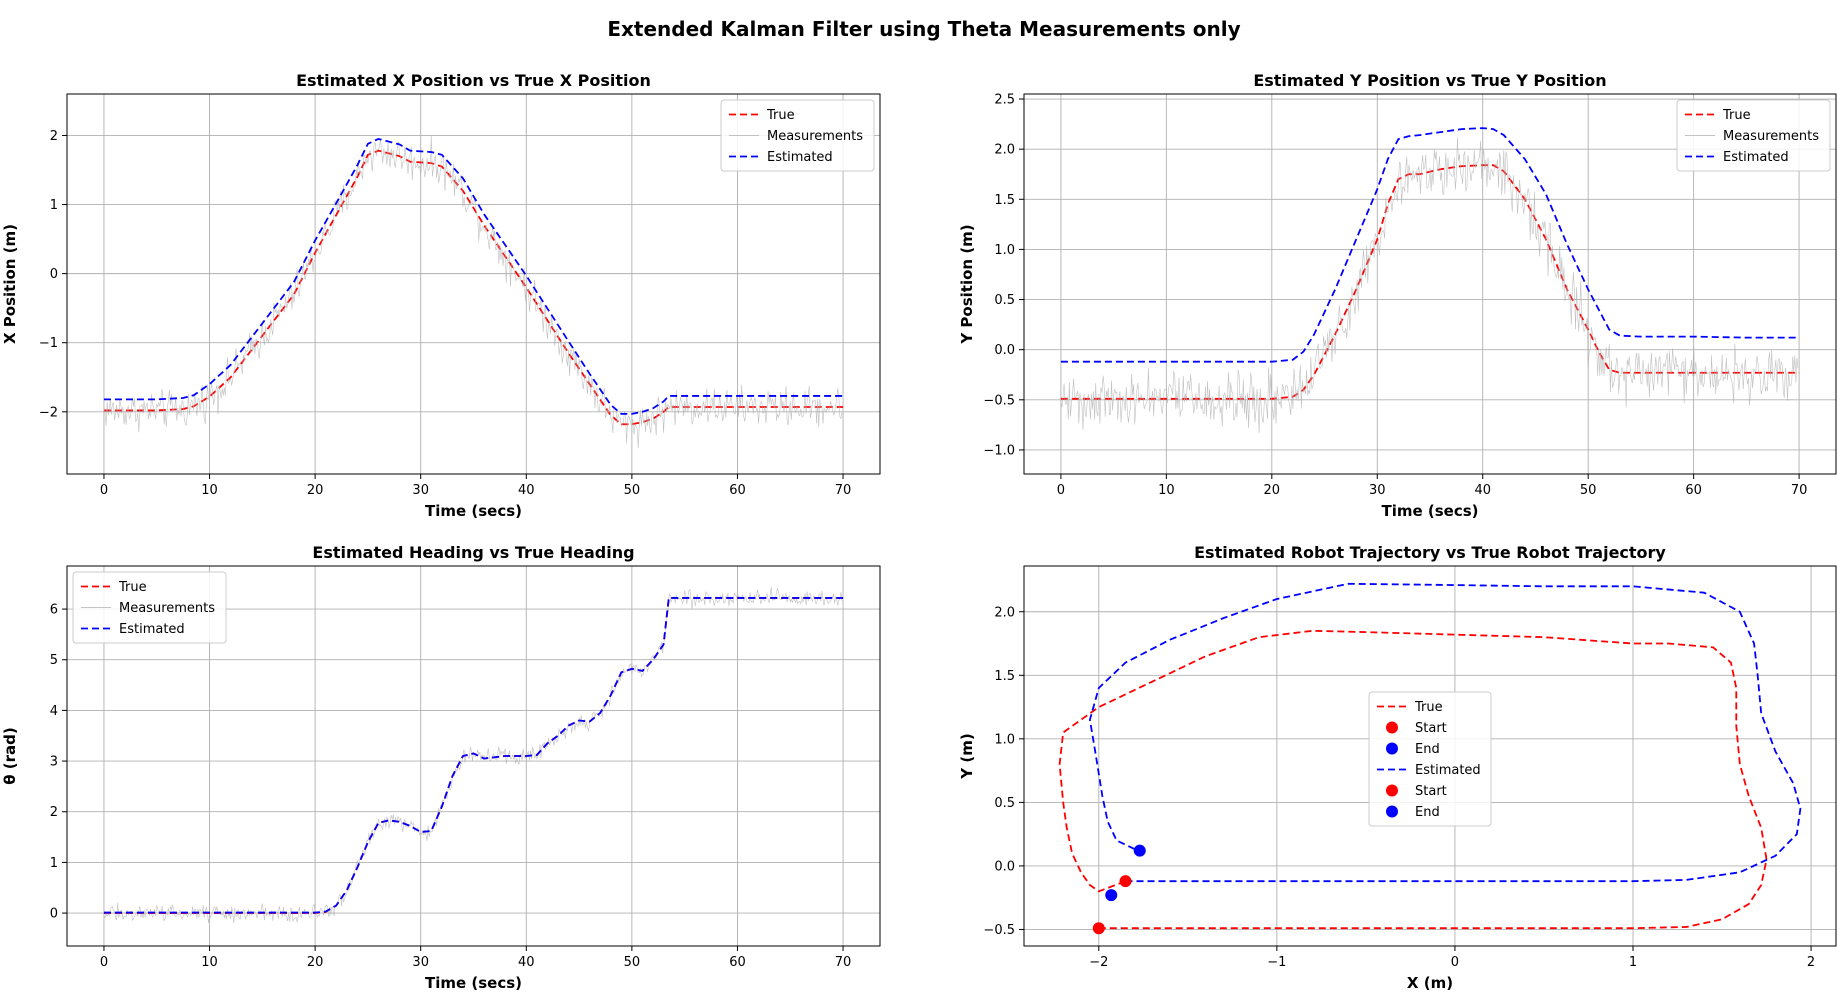 The image size is (1848, 1003). Describe the element at coordinates (1125, 881) in the screenshot. I see `marker-estimated-start` at that location.